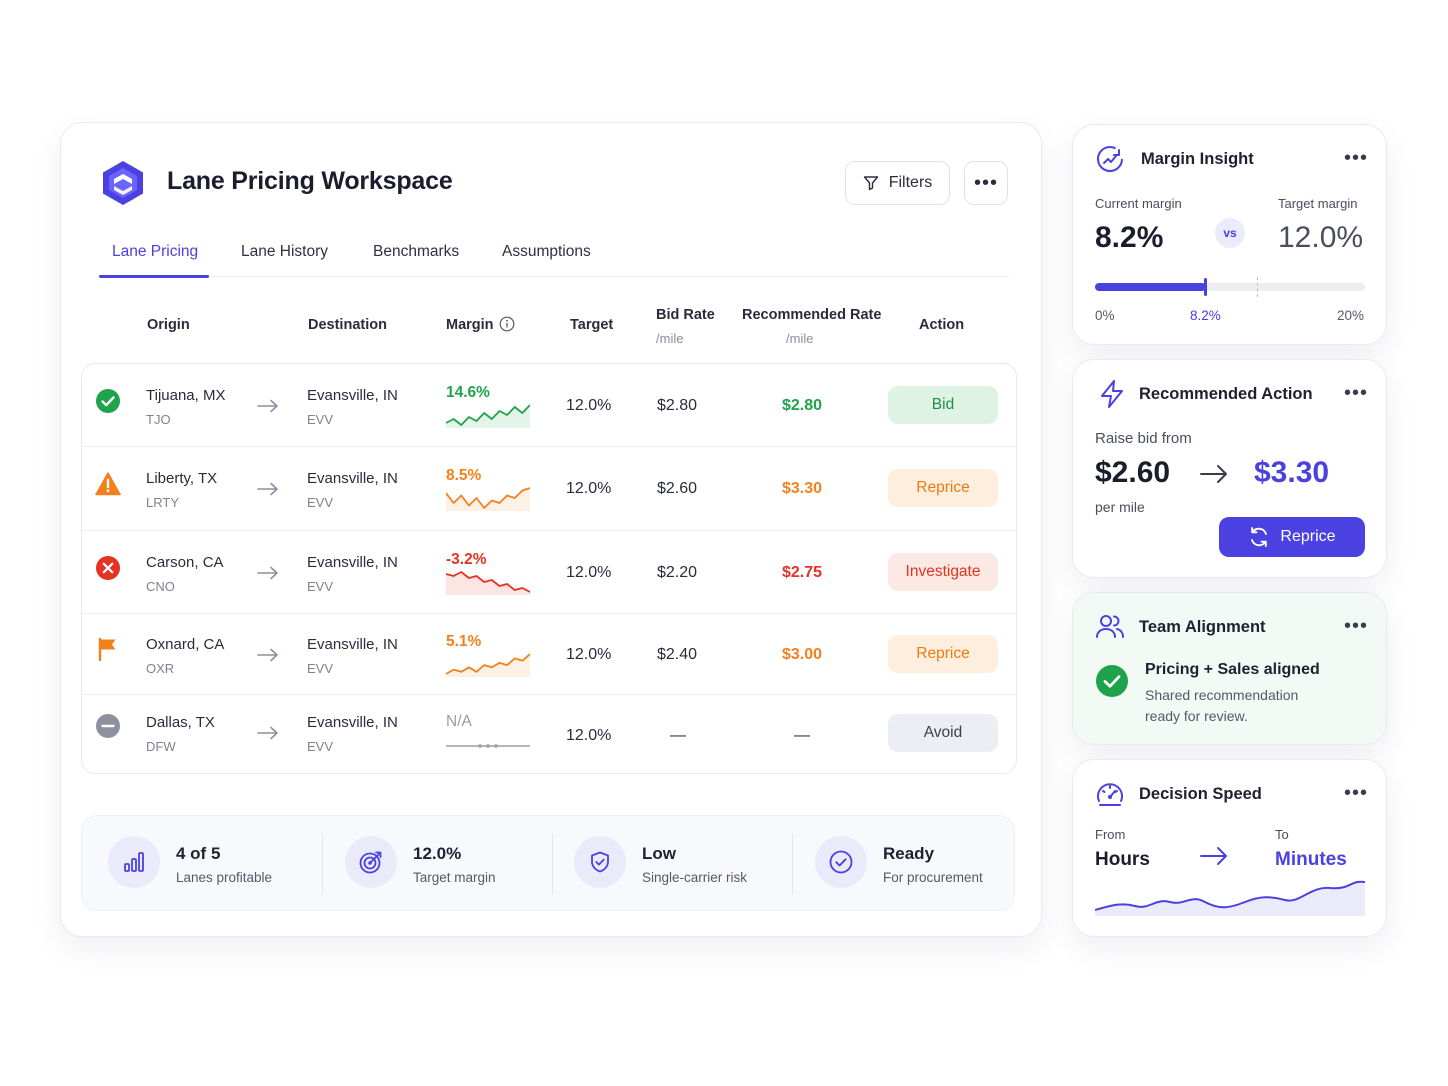 The width and height of the screenshot is (1448, 1086). What do you see at coordinates (108, 568) in the screenshot?
I see `x-circle-icon` at bounding box center [108, 568].